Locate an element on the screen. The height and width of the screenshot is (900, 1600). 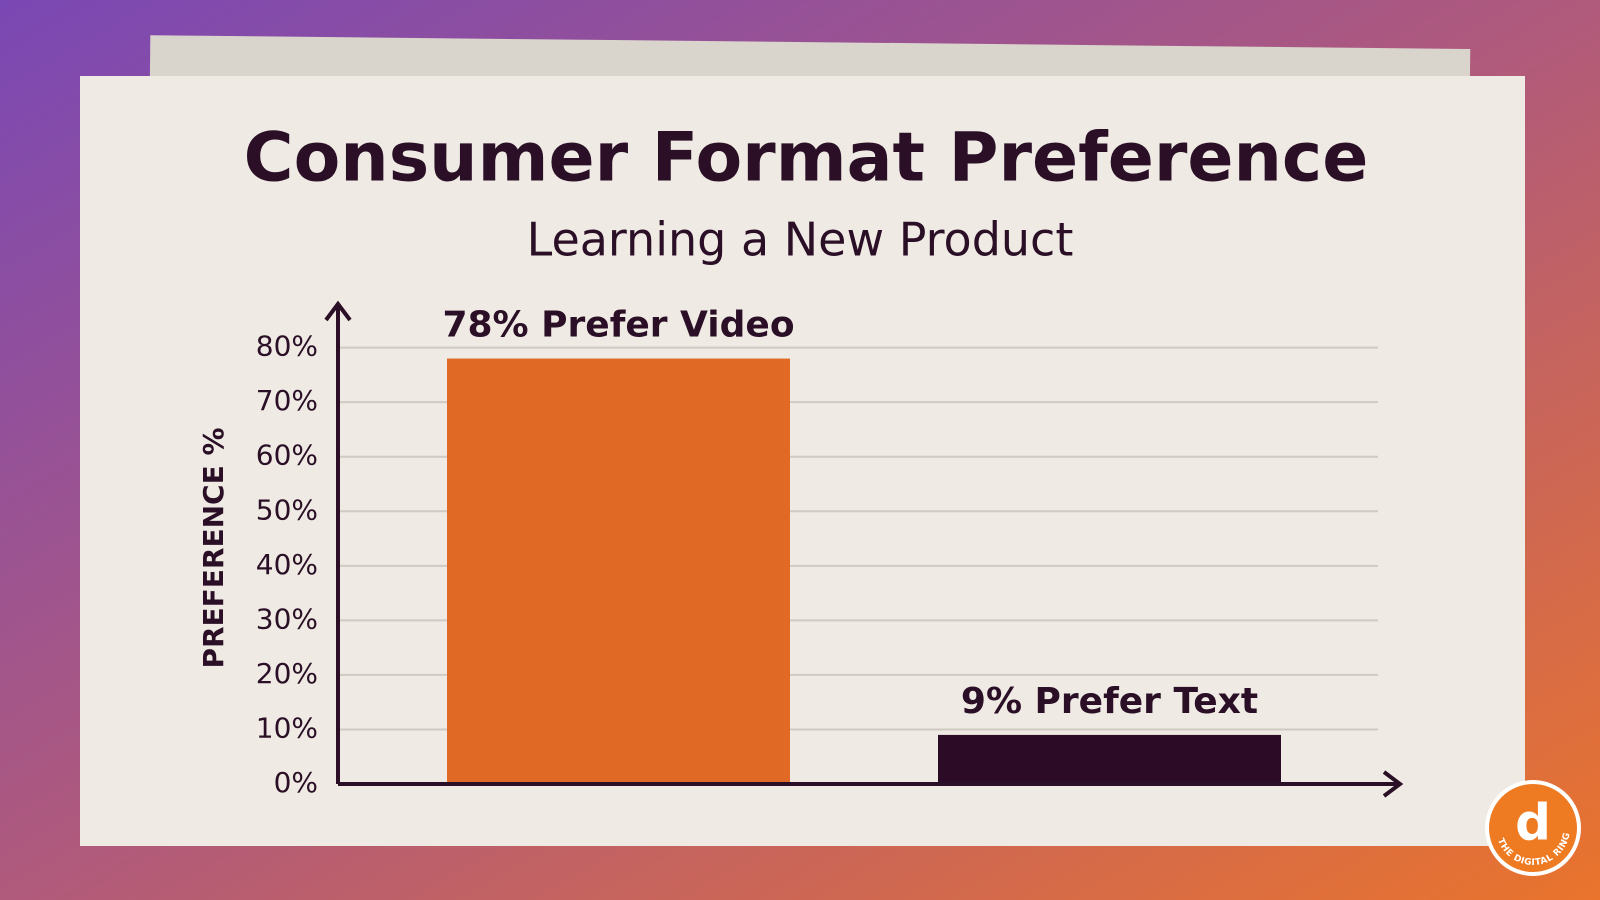
data-label: 78% Prefer Video is located at coordinates (618, 325).